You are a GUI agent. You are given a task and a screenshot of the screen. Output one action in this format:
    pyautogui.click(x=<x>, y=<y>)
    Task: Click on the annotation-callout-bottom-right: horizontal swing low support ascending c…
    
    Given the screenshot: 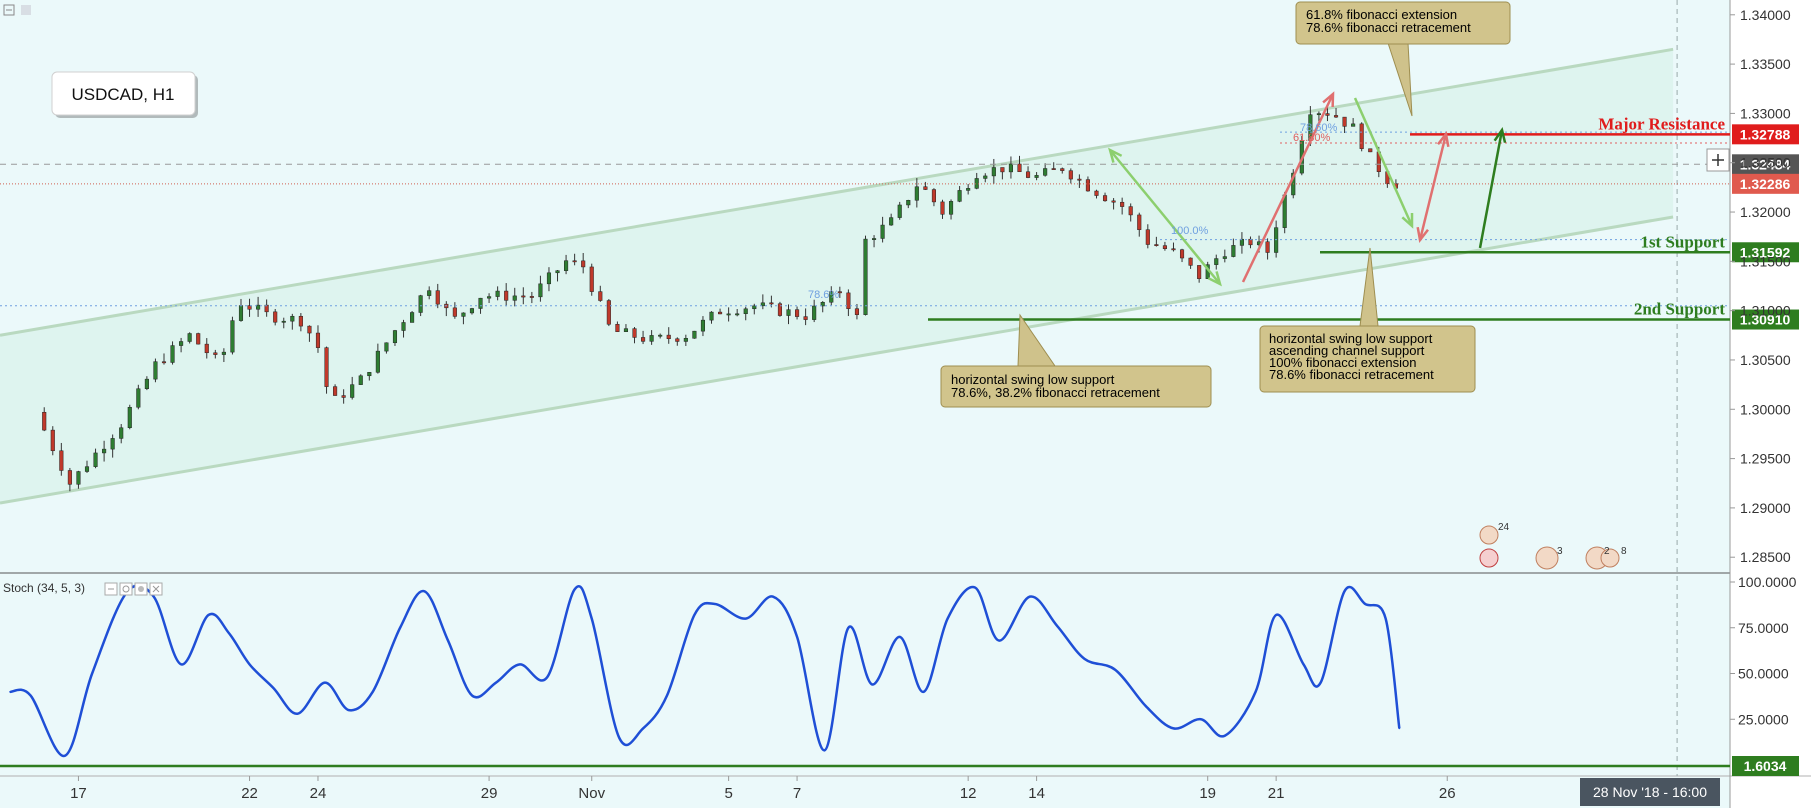 What is the action you would take?
    pyautogui.click(x=1367, y=320)
    